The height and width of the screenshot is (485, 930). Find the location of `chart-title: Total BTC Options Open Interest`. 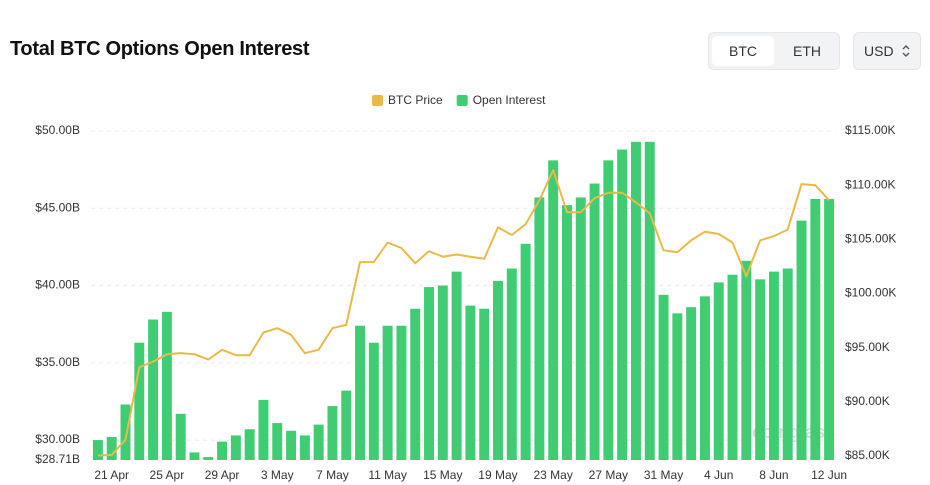

chart-title: Total BTC Options Open Interest is located at coordinates (160, 49).